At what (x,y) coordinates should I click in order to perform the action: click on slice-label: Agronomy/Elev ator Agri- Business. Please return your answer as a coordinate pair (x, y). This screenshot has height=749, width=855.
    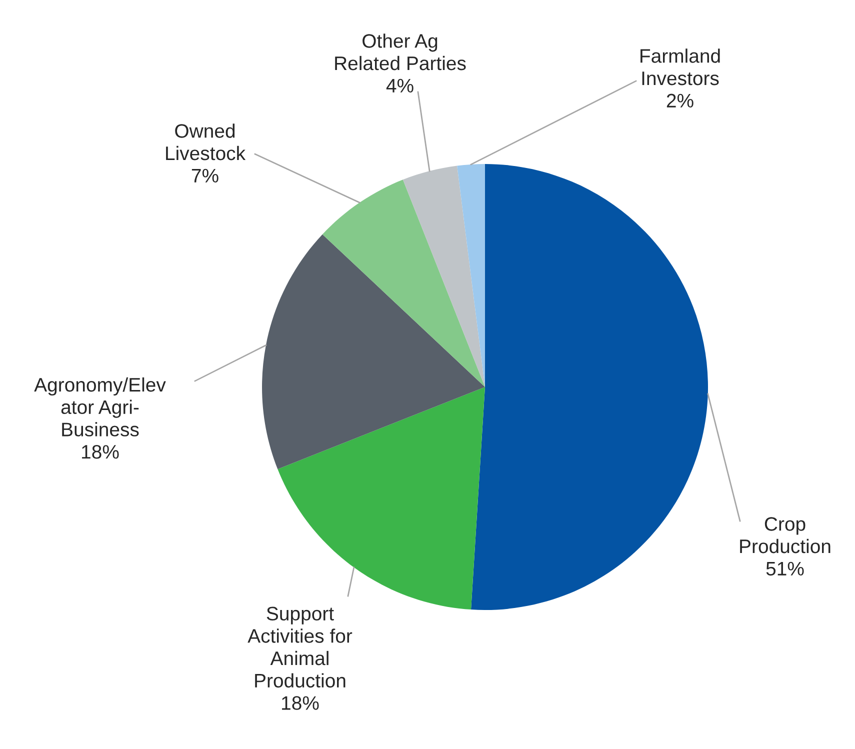
    Looking at the image, I should click on (100, 406).